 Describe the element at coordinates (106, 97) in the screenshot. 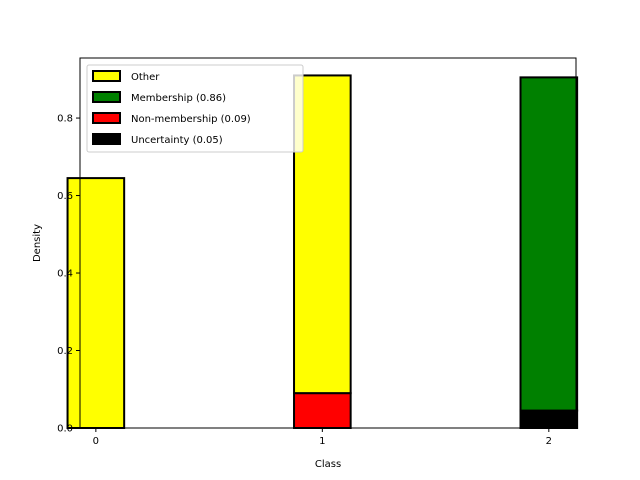

I see `legend-swatch-membership` at that location.